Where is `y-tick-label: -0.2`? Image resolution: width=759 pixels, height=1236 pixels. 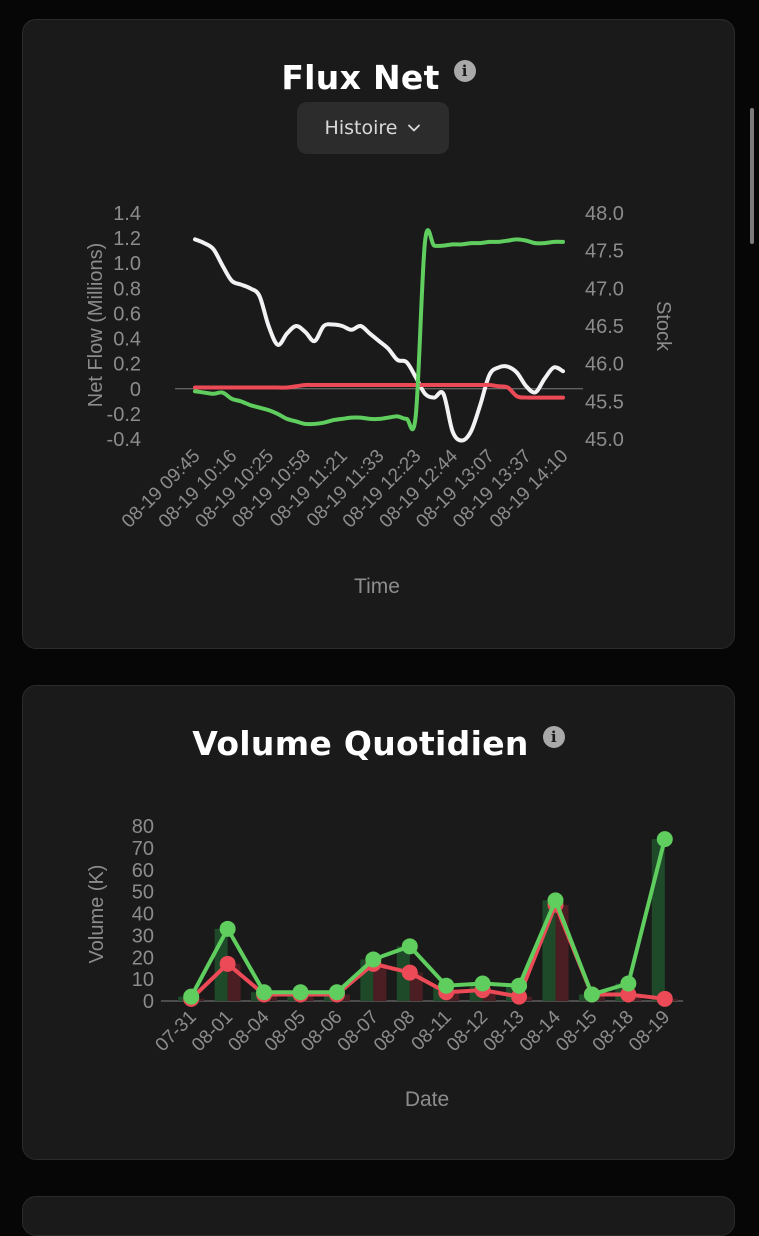
y-tick-label: -0.2 is located at coordinates (124, 415).